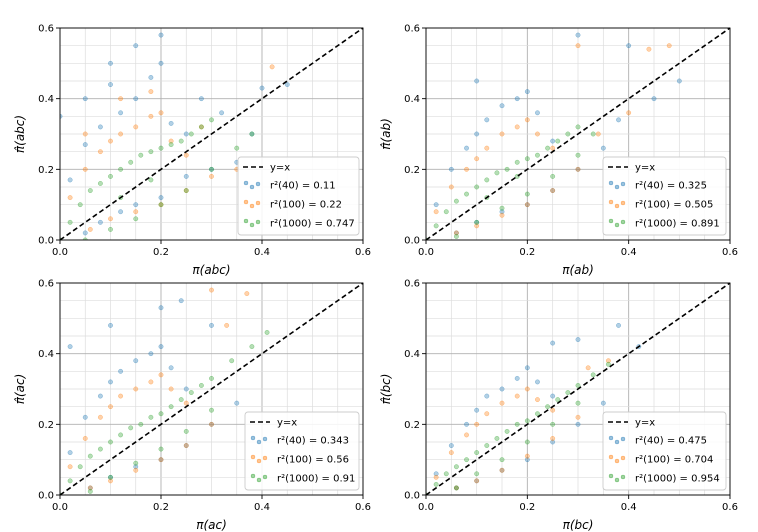 The width and height of the screenshot is (758, 532). Describe the element at coordinates (578, 525) in the screenshot. I see `x-axis-label: π(bc)` at that location.